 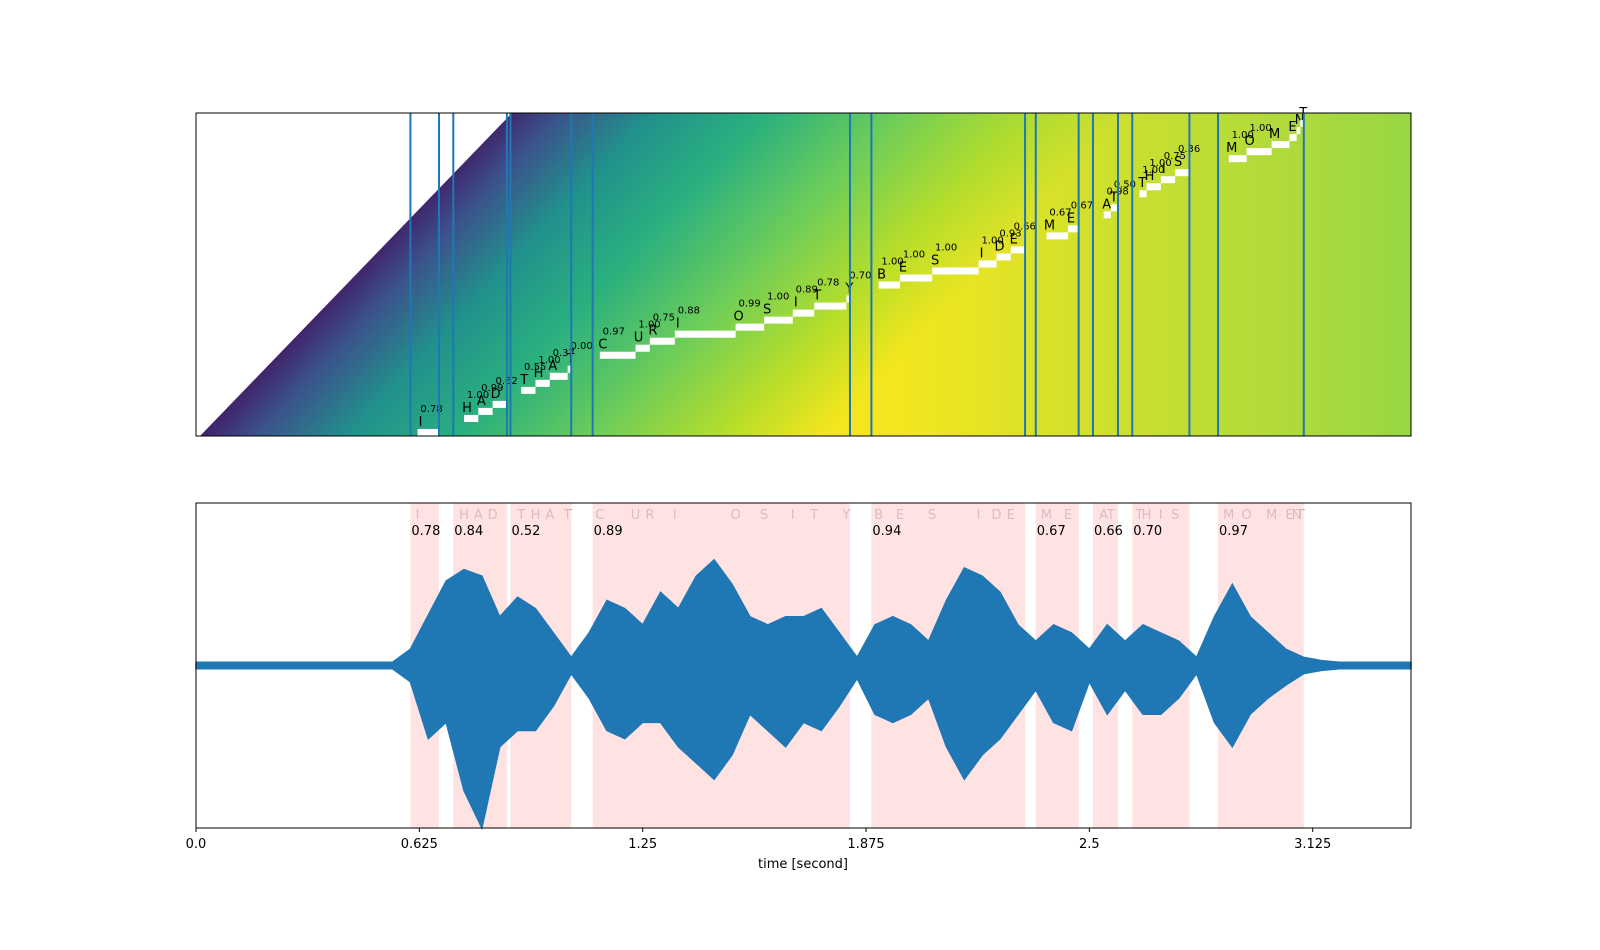 What do you see at coordinates (468, 531) in the screenshot?
I see `word-score: 0.84` at bounding box center [468, 531].